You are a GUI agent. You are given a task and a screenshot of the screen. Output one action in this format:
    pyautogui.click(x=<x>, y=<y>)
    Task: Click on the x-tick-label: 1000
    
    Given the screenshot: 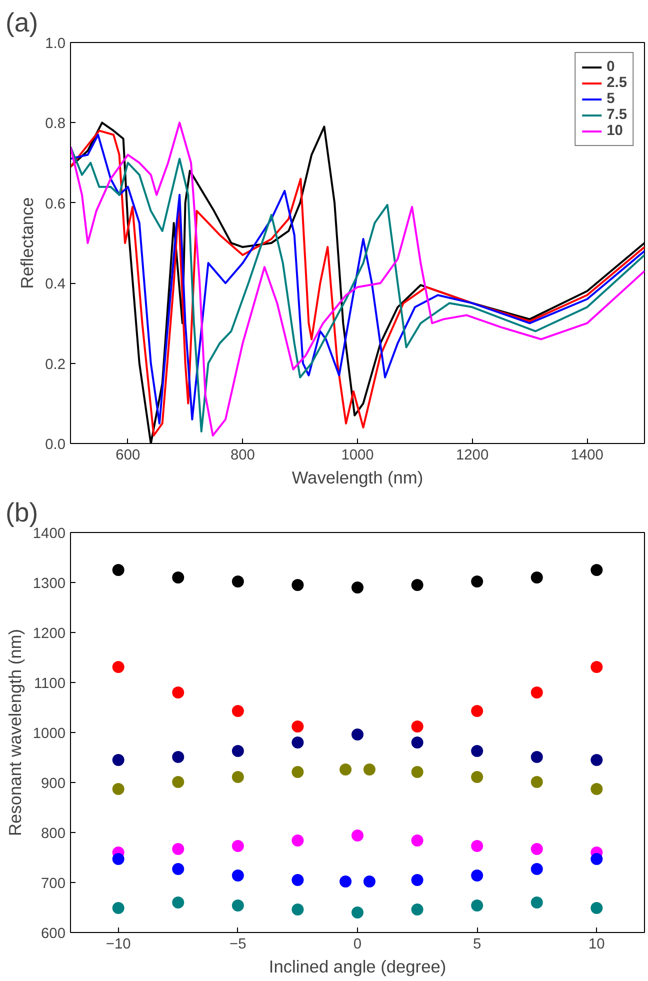 What is the action you would take?
    pyautogui.click(x=357, y=456)
    